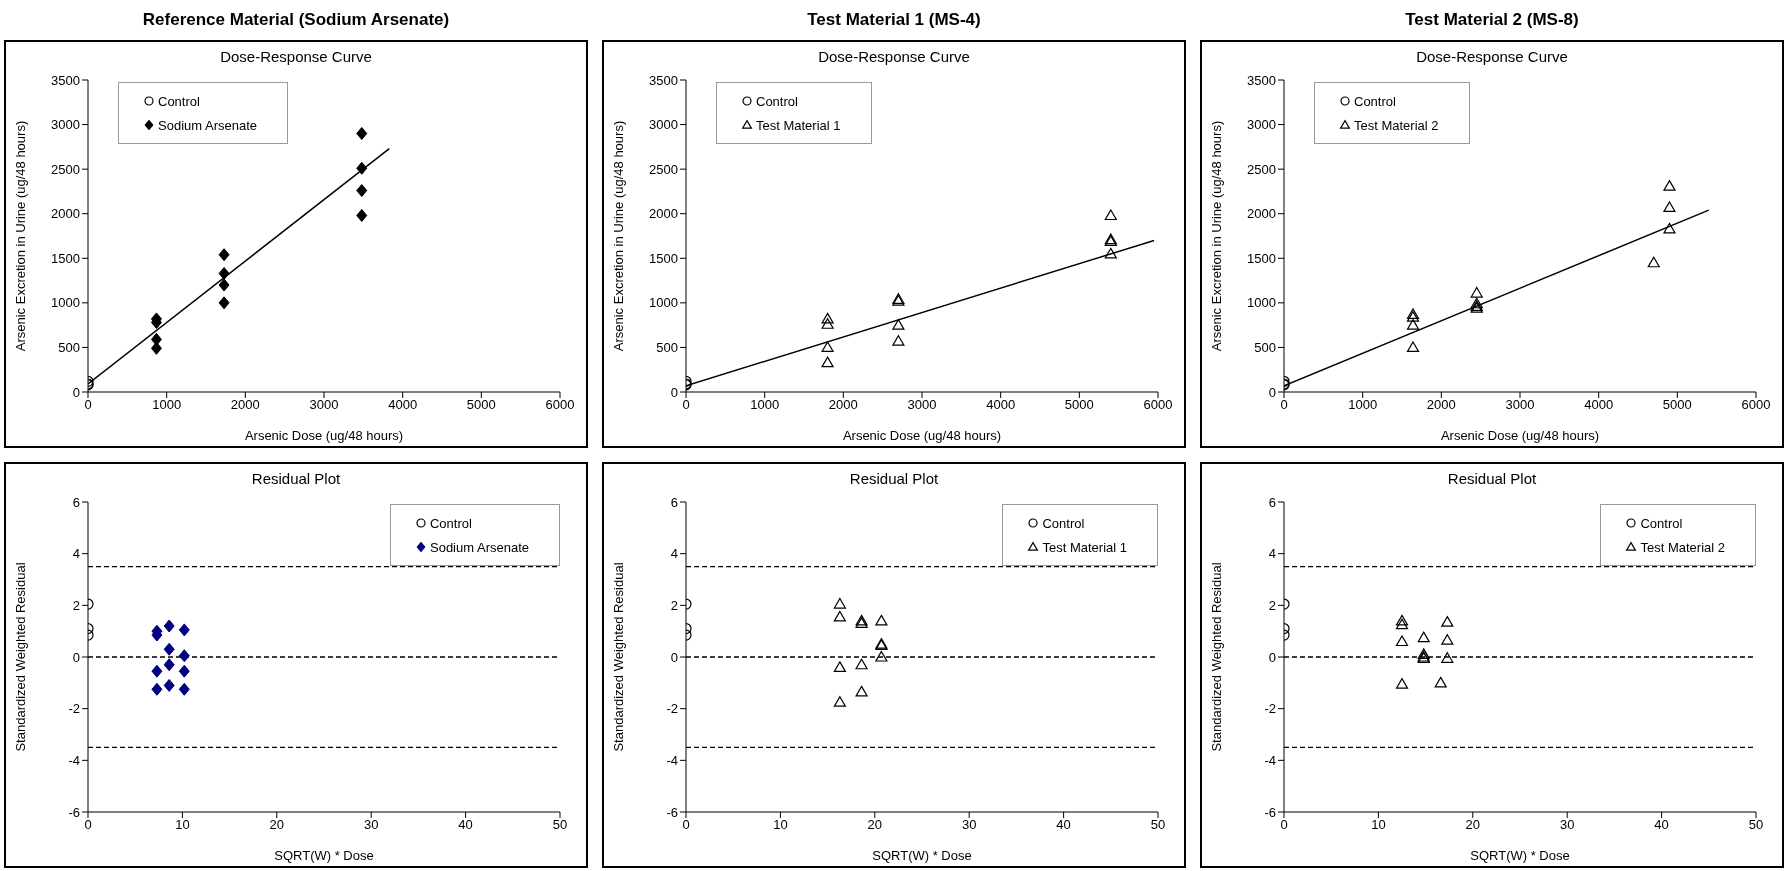  I want to click on chart-title: Test Material 2 (MS-8), so click(1492, 20).